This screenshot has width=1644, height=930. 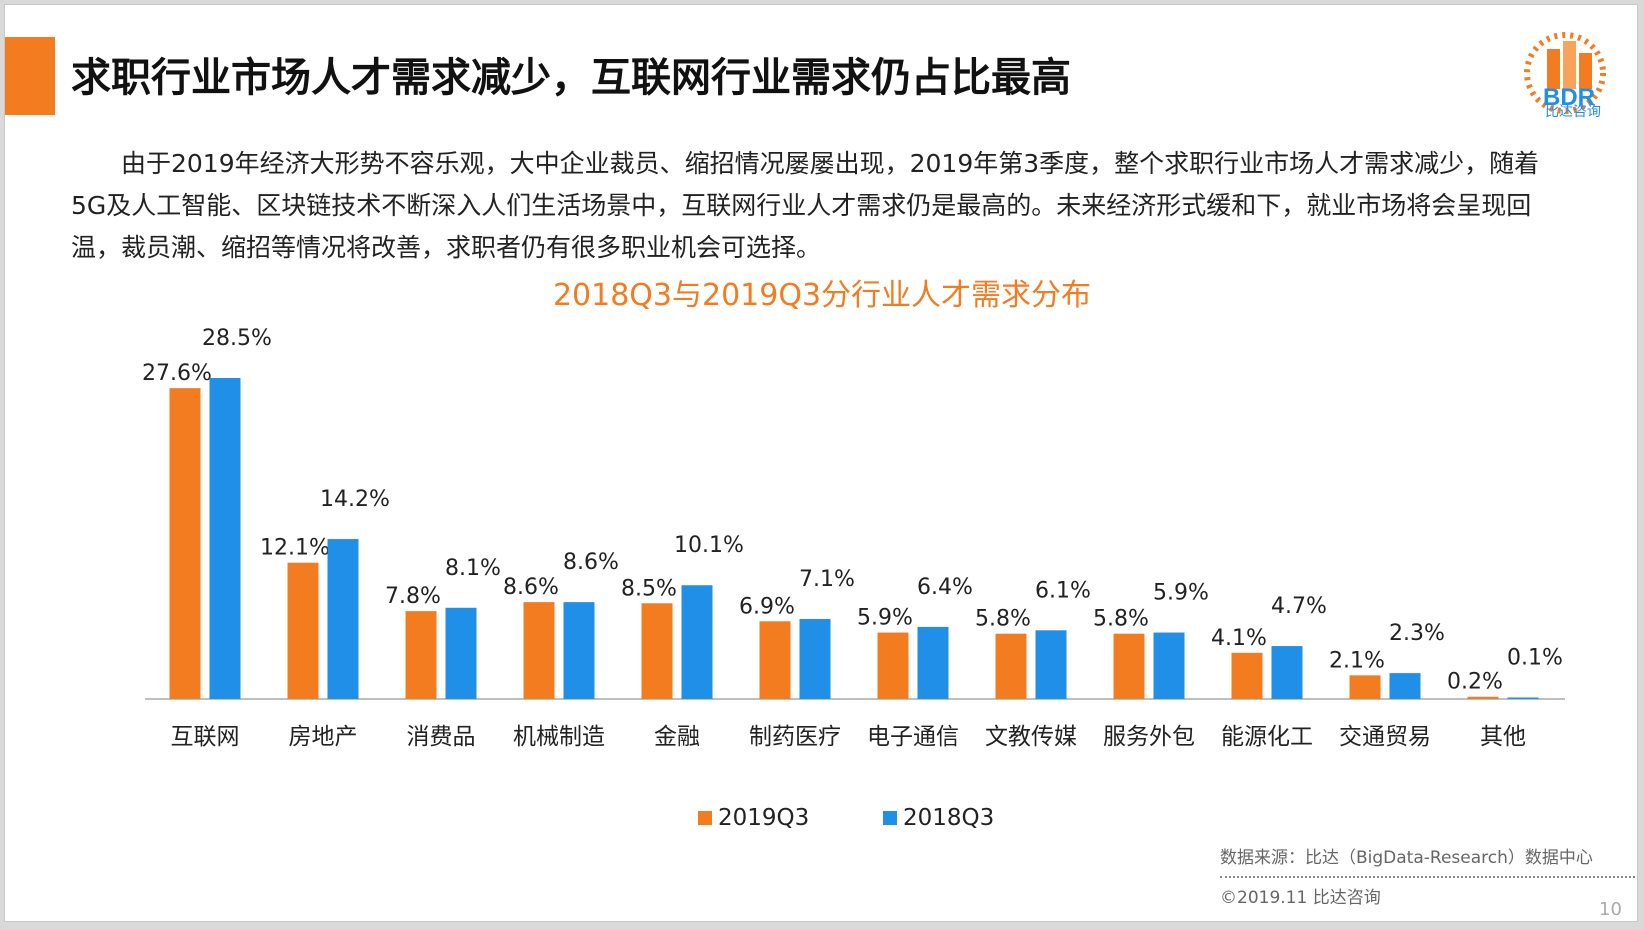 I want to click on data-source: 数据来源：比达（BigData-Research）数据中心, so click(x=1406, y=858).